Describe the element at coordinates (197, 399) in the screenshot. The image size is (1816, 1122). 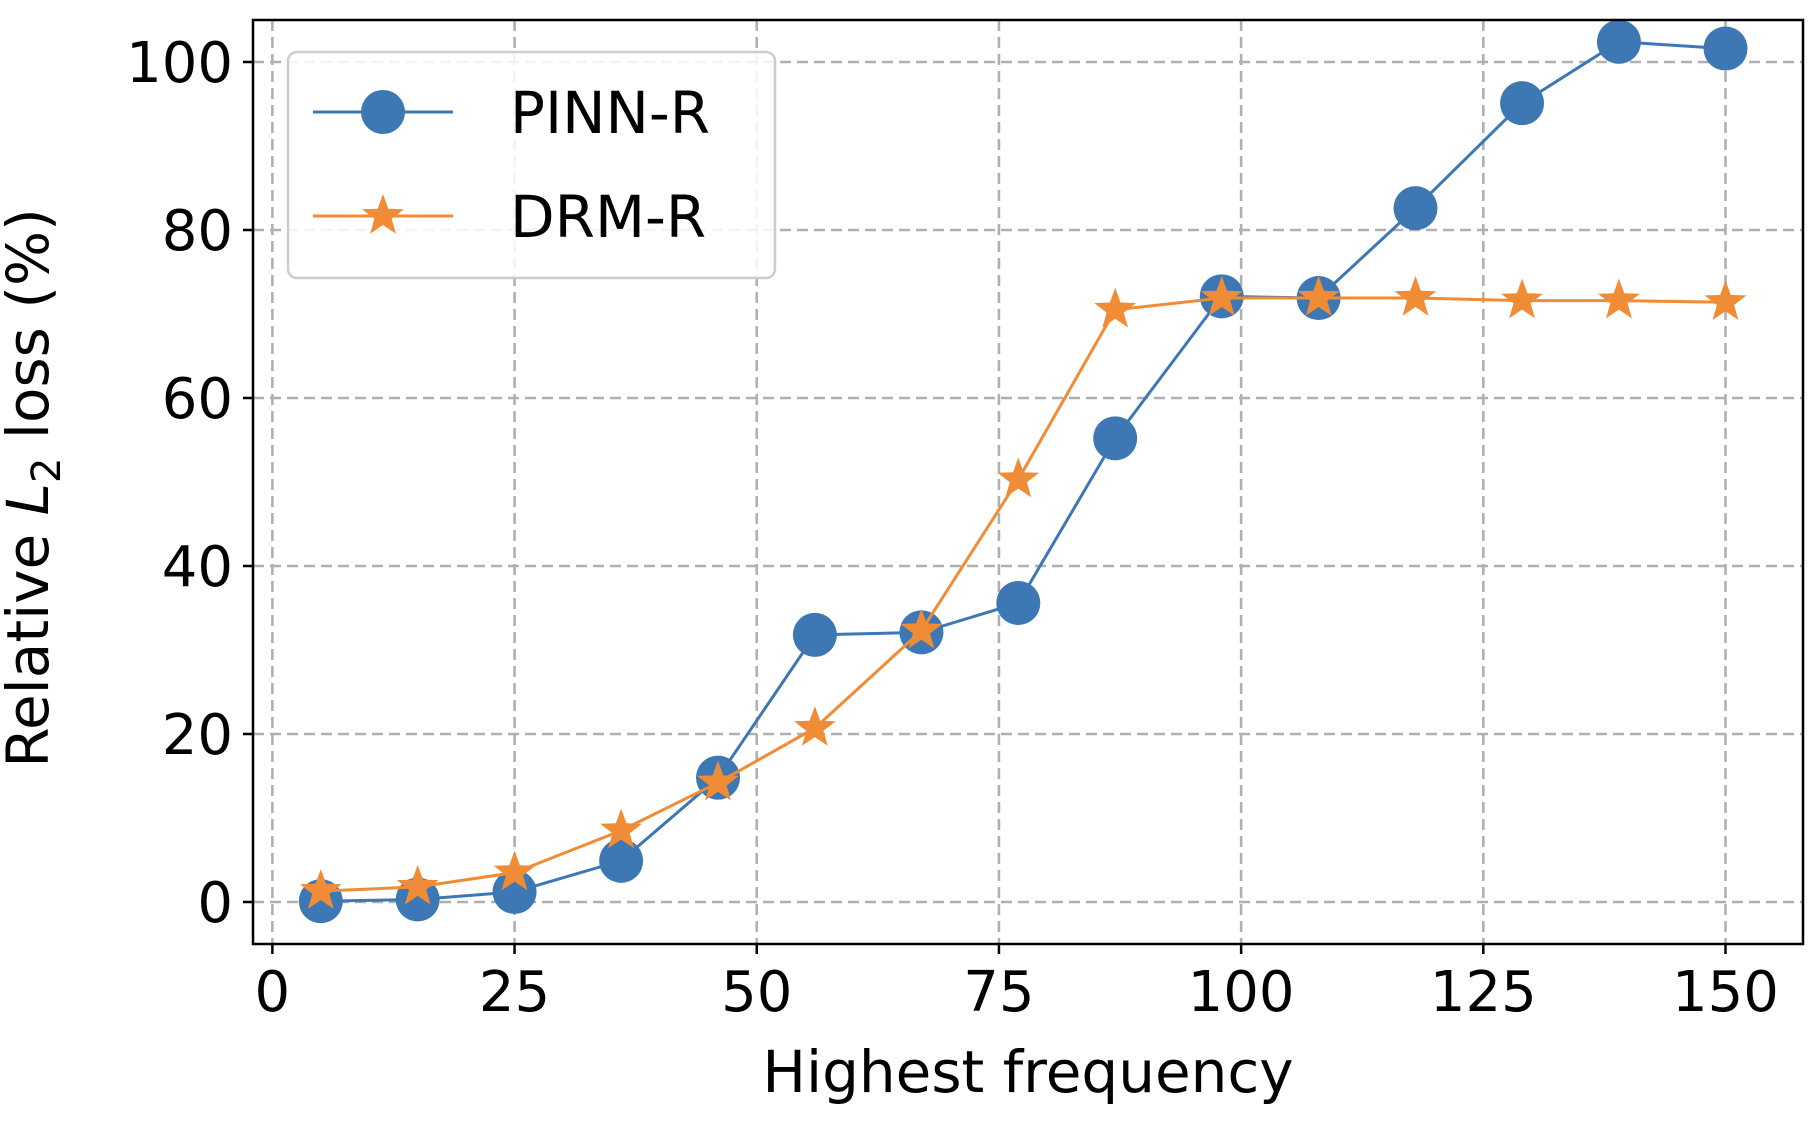
I see `y-tick-label: 60` at that location.